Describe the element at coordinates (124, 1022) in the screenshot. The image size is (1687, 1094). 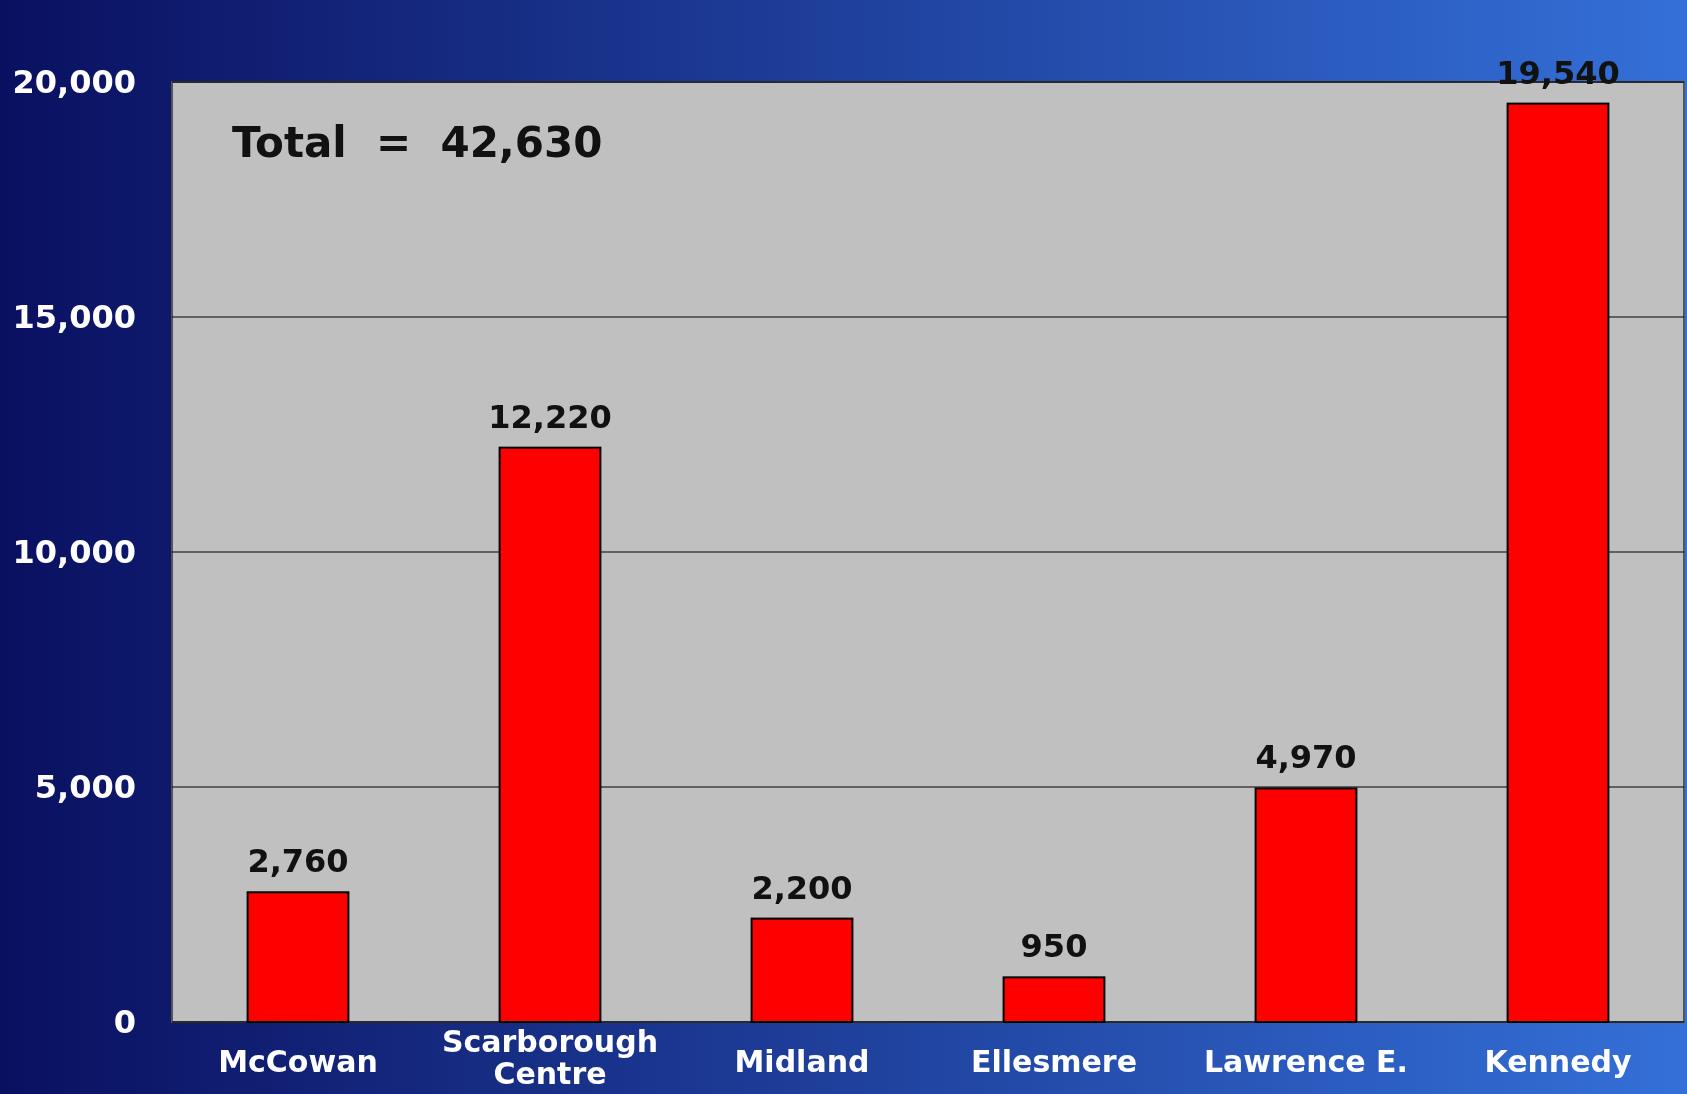
I see `y-tick-label: 0` at that location.